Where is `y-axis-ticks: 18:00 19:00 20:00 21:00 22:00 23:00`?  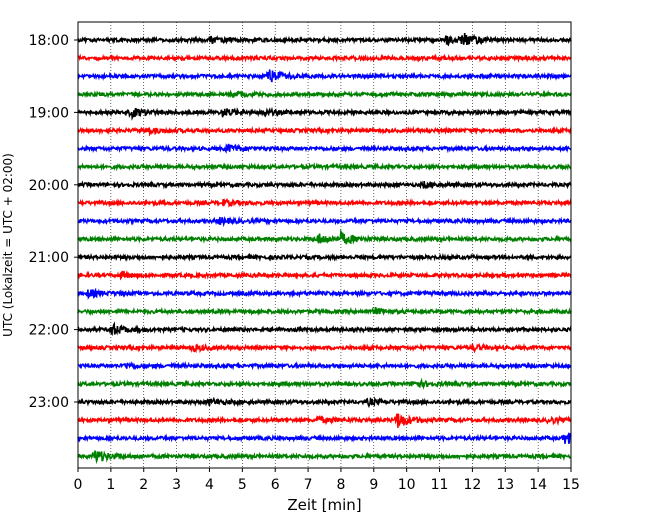 y-axis-ticks: 18:00 19:00 20:00 21:00 22:00 23:00 is located at coordinates (53, 222).